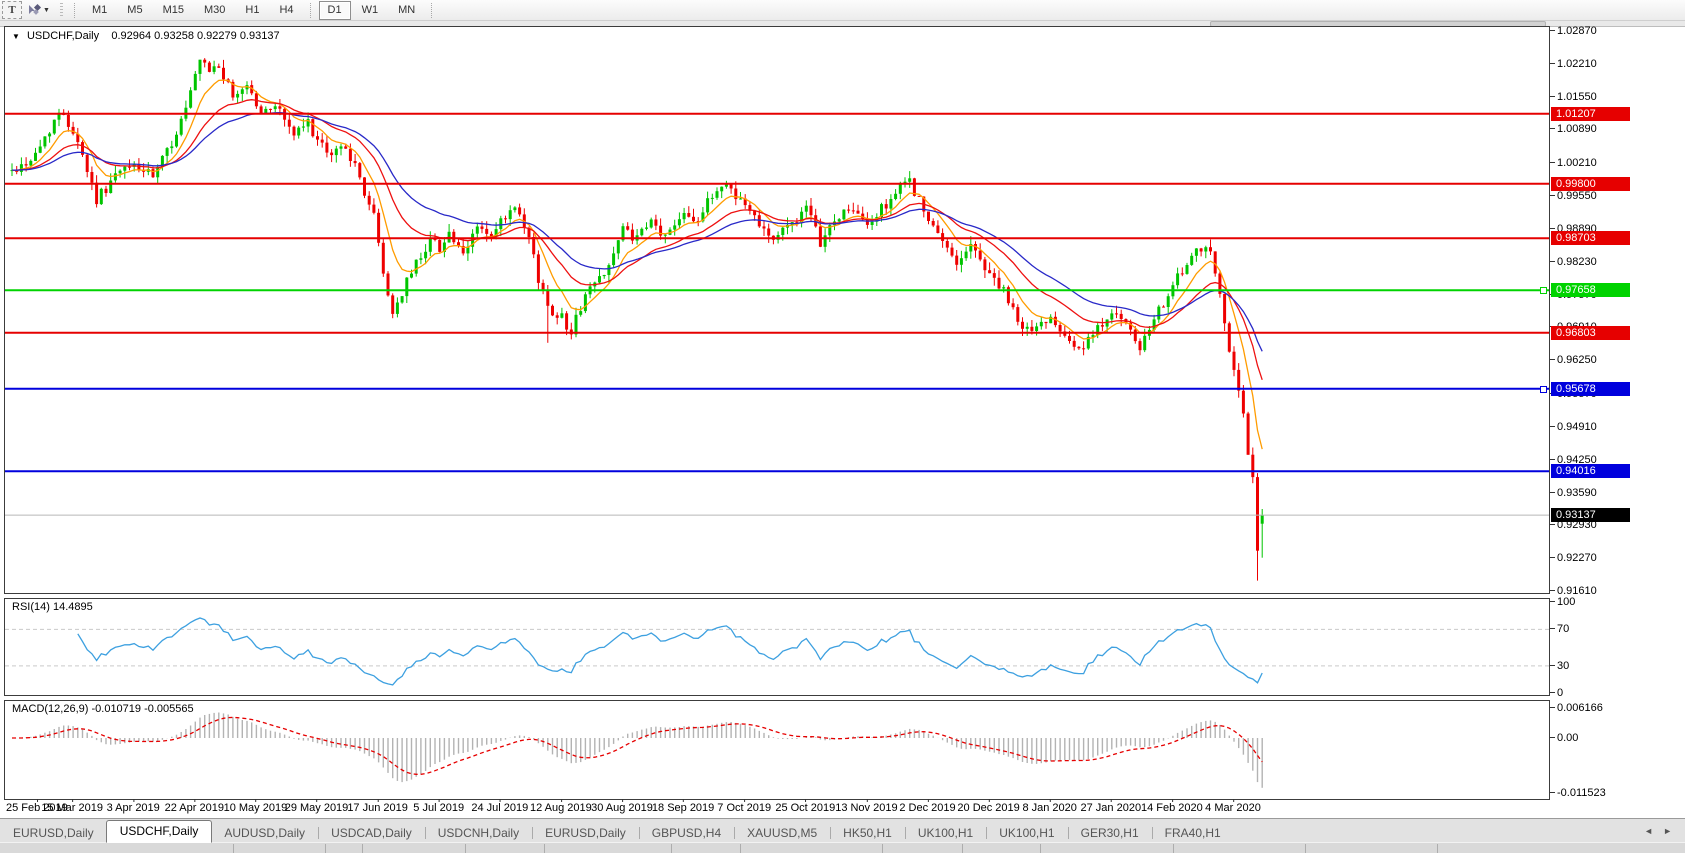 This screenshot has height=853, width=1685. Describe the element at coordinates (12, 10) in the screenshot. I see `text-tool-button: T` at that location.